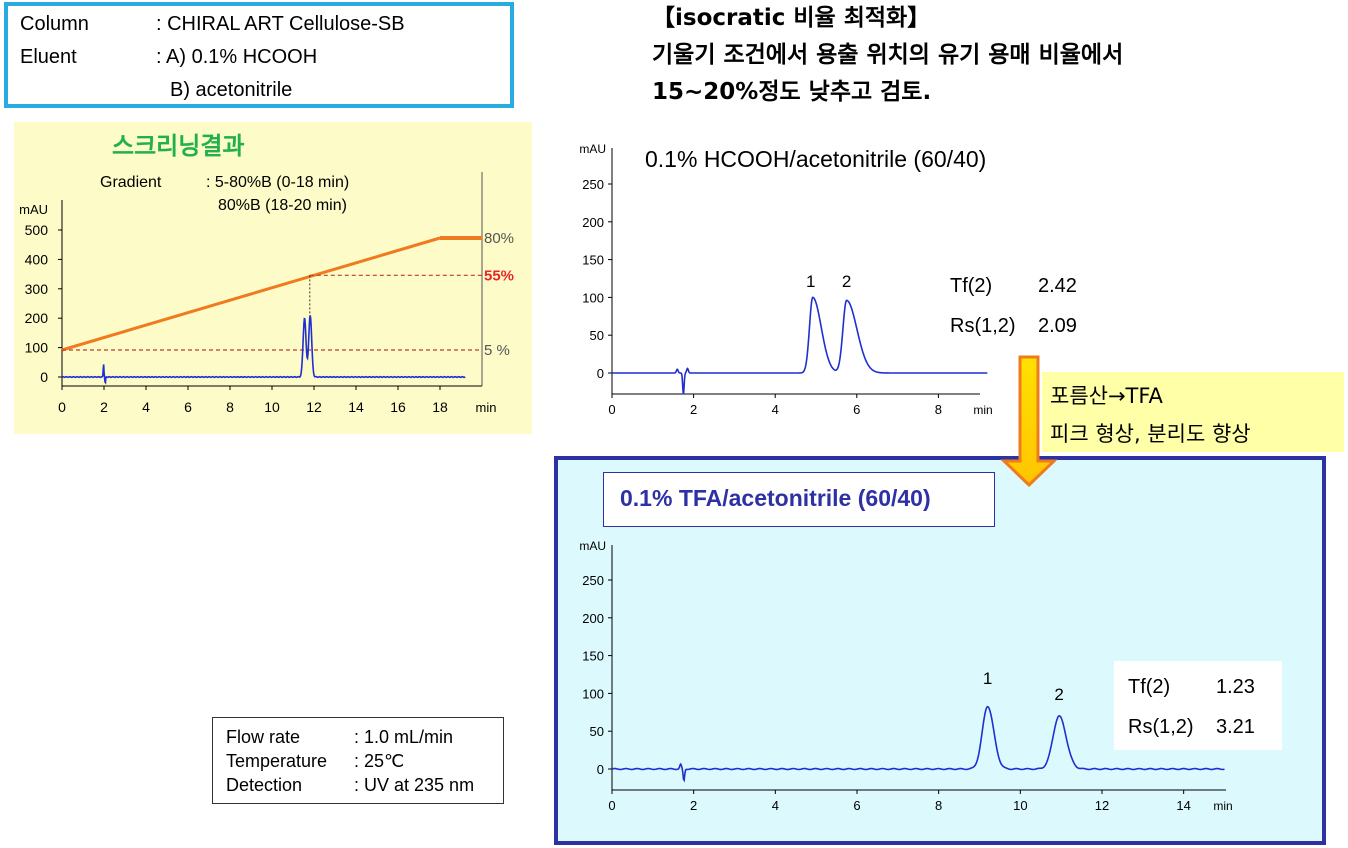 This screenshot has width=1348, height=848. I want to click on y-tick-label: 500, so click(37, 230).